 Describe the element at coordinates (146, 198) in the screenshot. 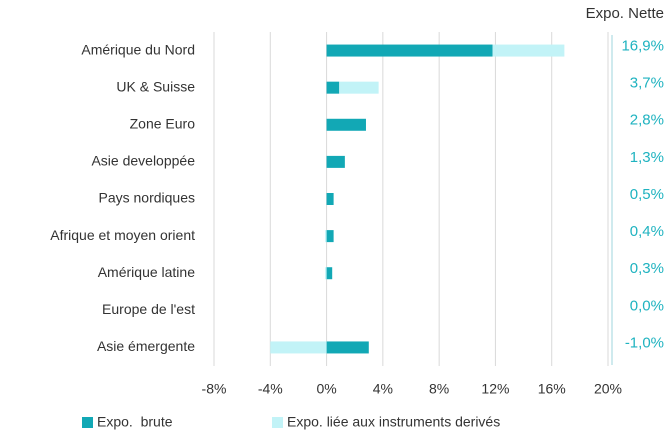

I see `category-label: Pays nordiques` at that location.